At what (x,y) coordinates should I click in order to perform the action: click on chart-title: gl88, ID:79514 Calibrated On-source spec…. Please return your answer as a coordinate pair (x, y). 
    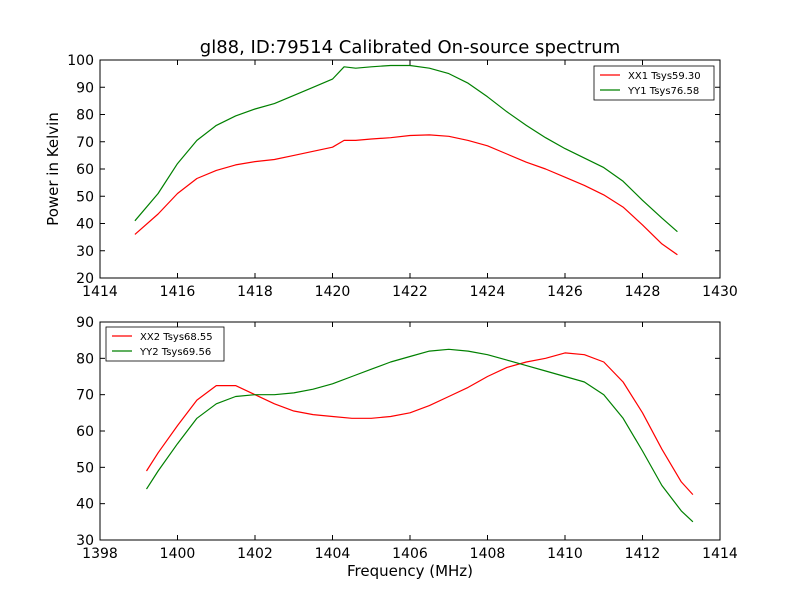
    Looking at the image, I should click on (410, 47).